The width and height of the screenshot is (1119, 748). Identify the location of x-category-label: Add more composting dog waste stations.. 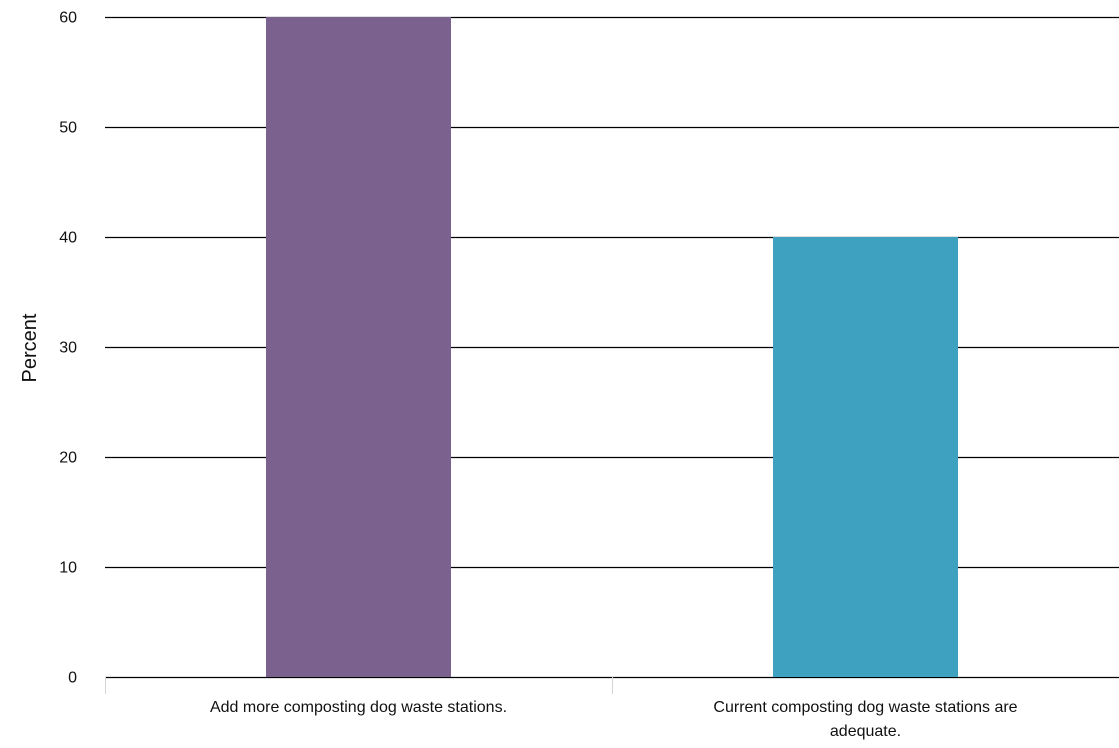
(358, 707).